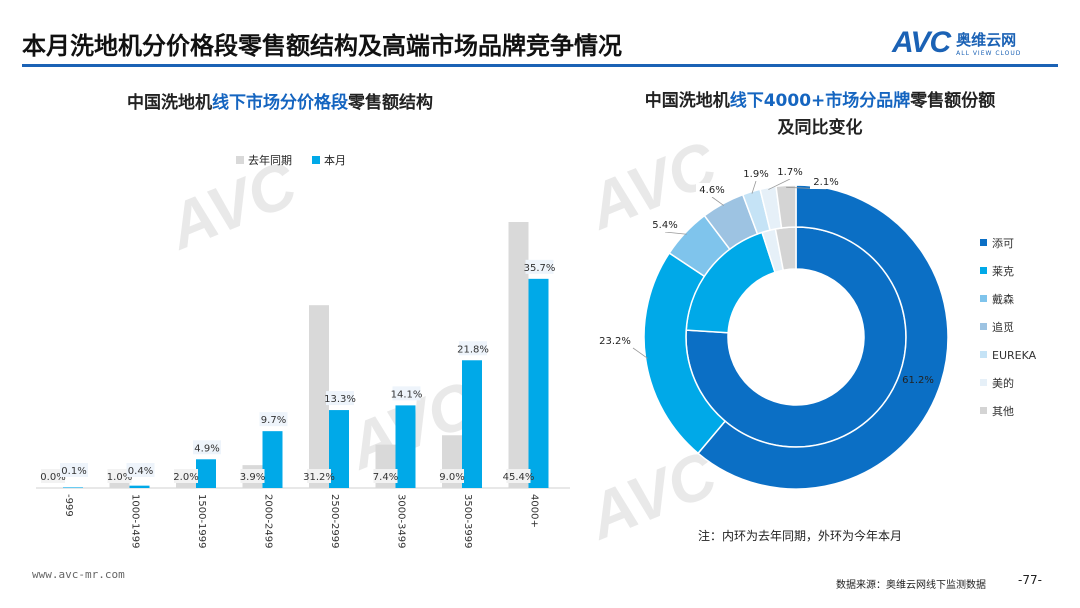 This screenshot has height=608, width=1080. I want to click on data-label-cur: 9.7%, so click(273, 419).